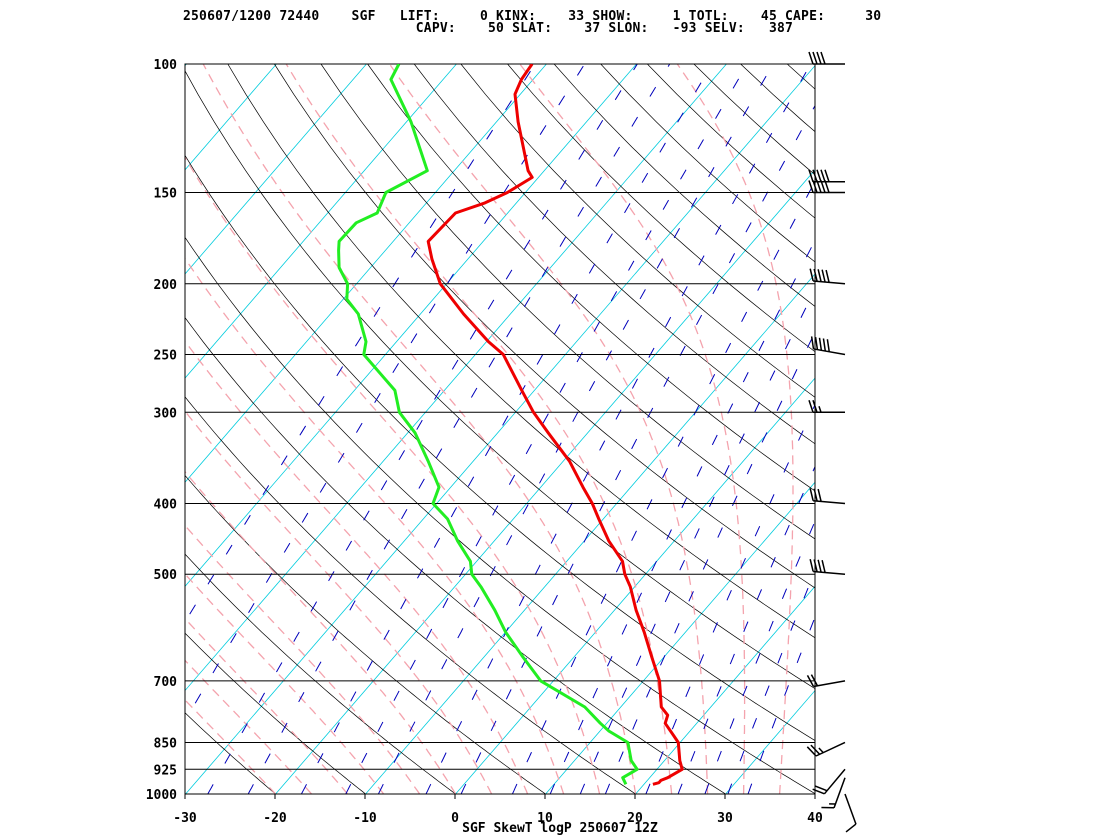 The image size is (1120, 840). What do you see at coordinates (166, 413) in the screenshot?
I see `pressure-tick-label: 300` at bounding box center [166, 413].